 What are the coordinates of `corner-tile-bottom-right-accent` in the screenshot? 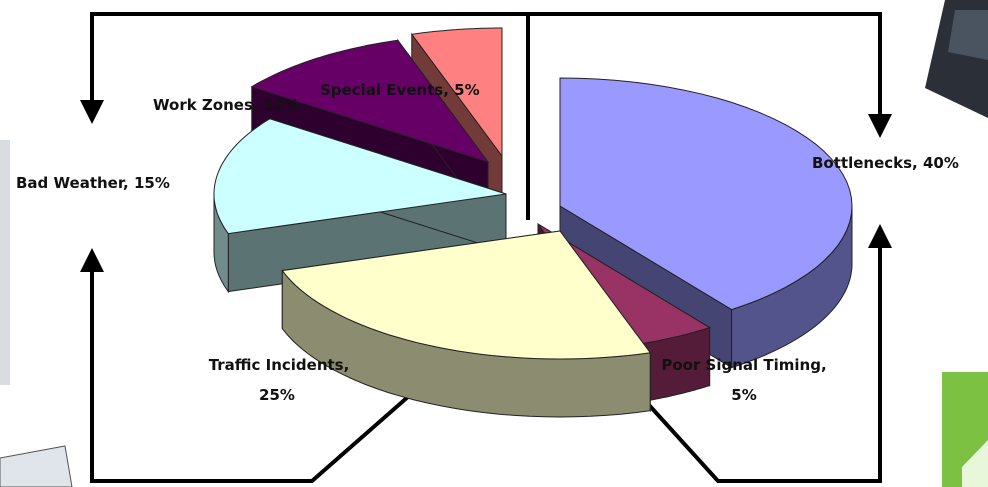 It's located at (975, 463).